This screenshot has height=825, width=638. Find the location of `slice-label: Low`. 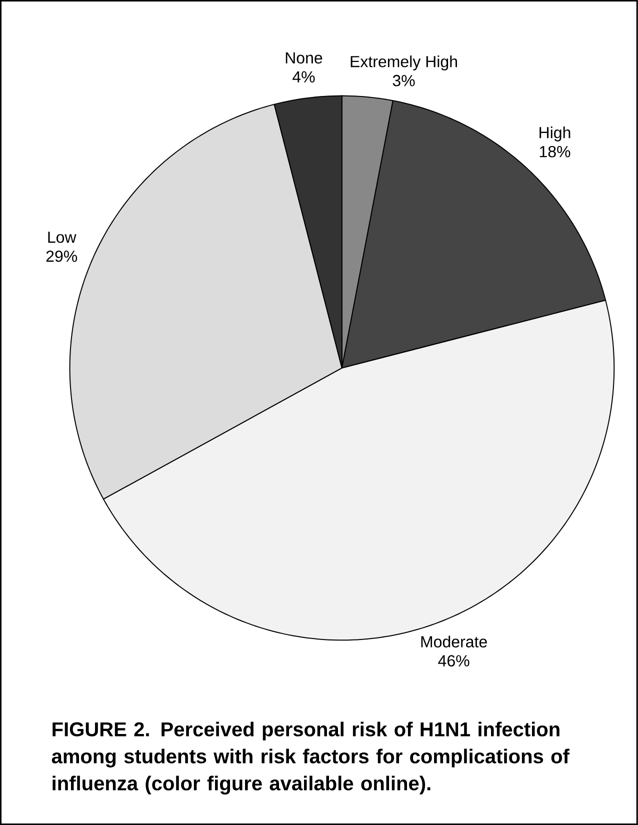

slice-label: Low is located at coordinates (62, 237).